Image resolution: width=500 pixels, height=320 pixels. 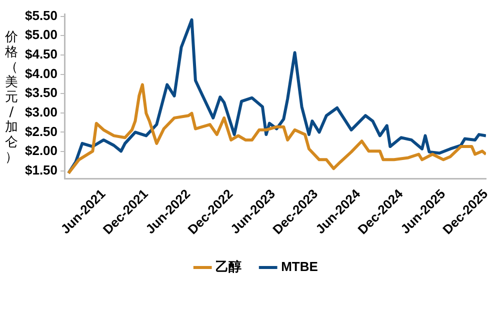 I want to click on y-tick-label: $2.50, so click(x=41, y=131).